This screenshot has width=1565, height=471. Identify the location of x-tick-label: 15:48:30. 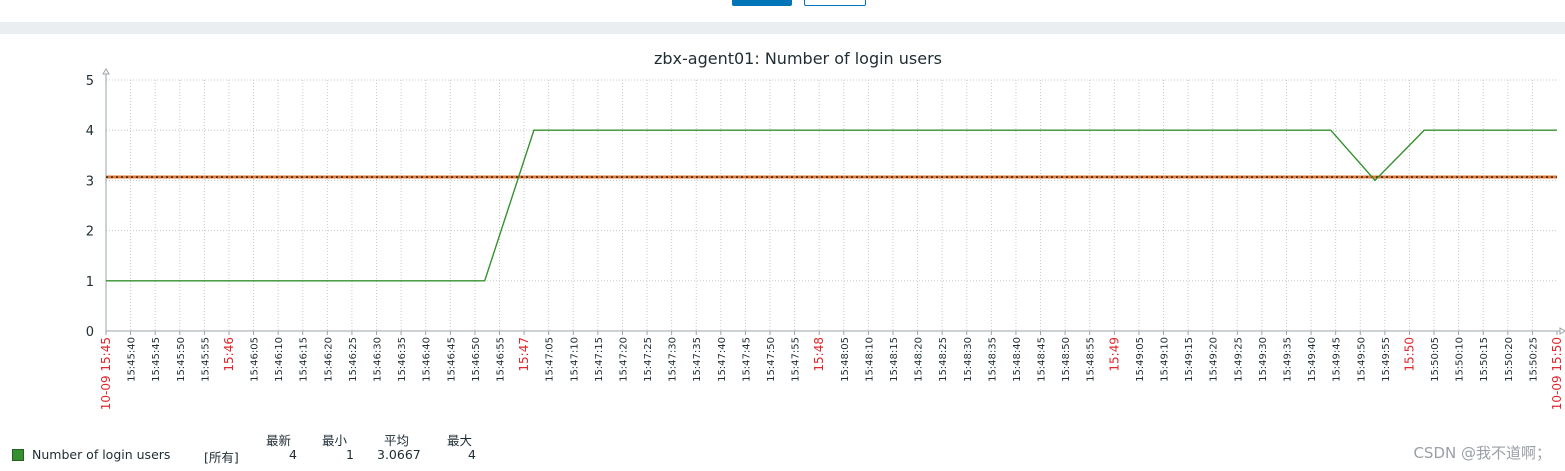
(968, 359).